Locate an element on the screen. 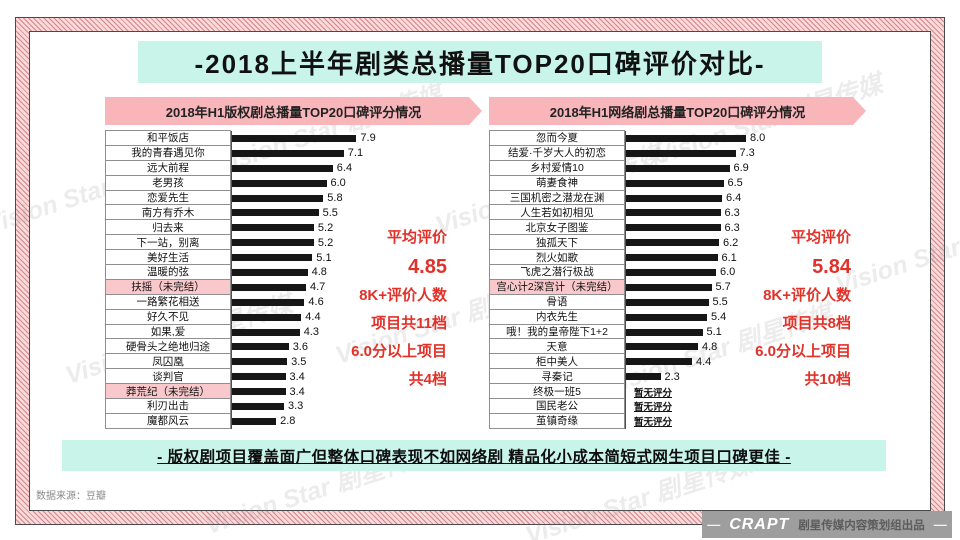 This screenshot has height=540, width=960. score-bar-track: 6.5 is located at coordinates (707, 183).